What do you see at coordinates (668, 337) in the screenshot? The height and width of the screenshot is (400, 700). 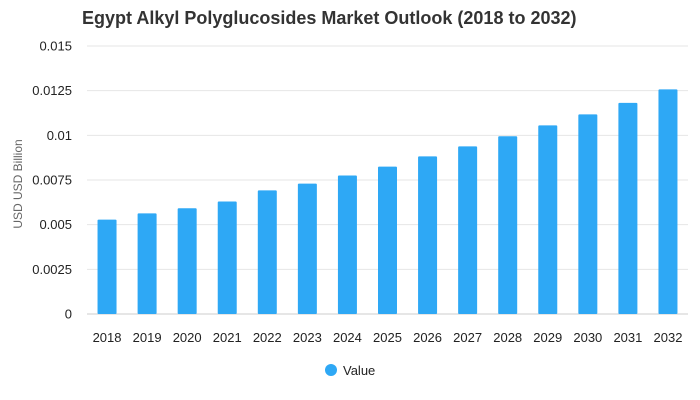 I see `x-tick-label: 2032` at bounding box center [668, 337].